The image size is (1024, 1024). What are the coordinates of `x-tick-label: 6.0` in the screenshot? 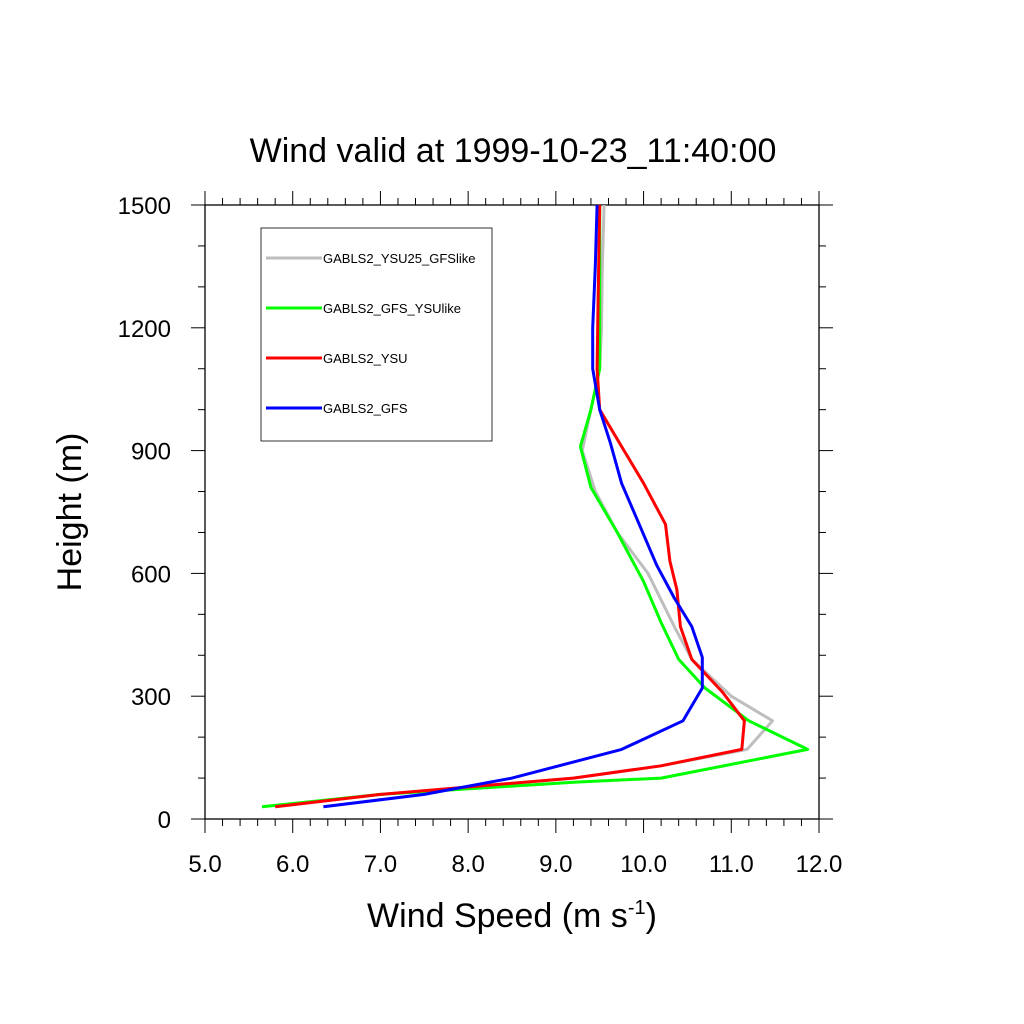 It's located at (292, 864).